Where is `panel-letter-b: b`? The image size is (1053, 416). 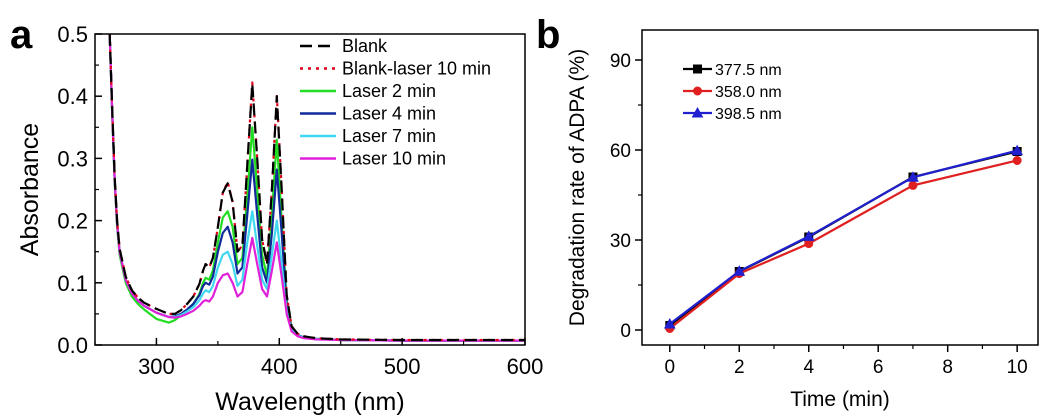
panel-letter-b: b is located at coordinates (548, 35).